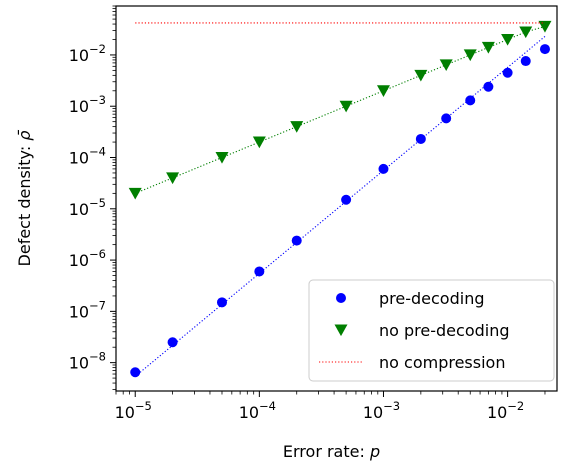 The image size is (567, 463). I want to click on y-tick-label: 10⁻², so click(87, 53).